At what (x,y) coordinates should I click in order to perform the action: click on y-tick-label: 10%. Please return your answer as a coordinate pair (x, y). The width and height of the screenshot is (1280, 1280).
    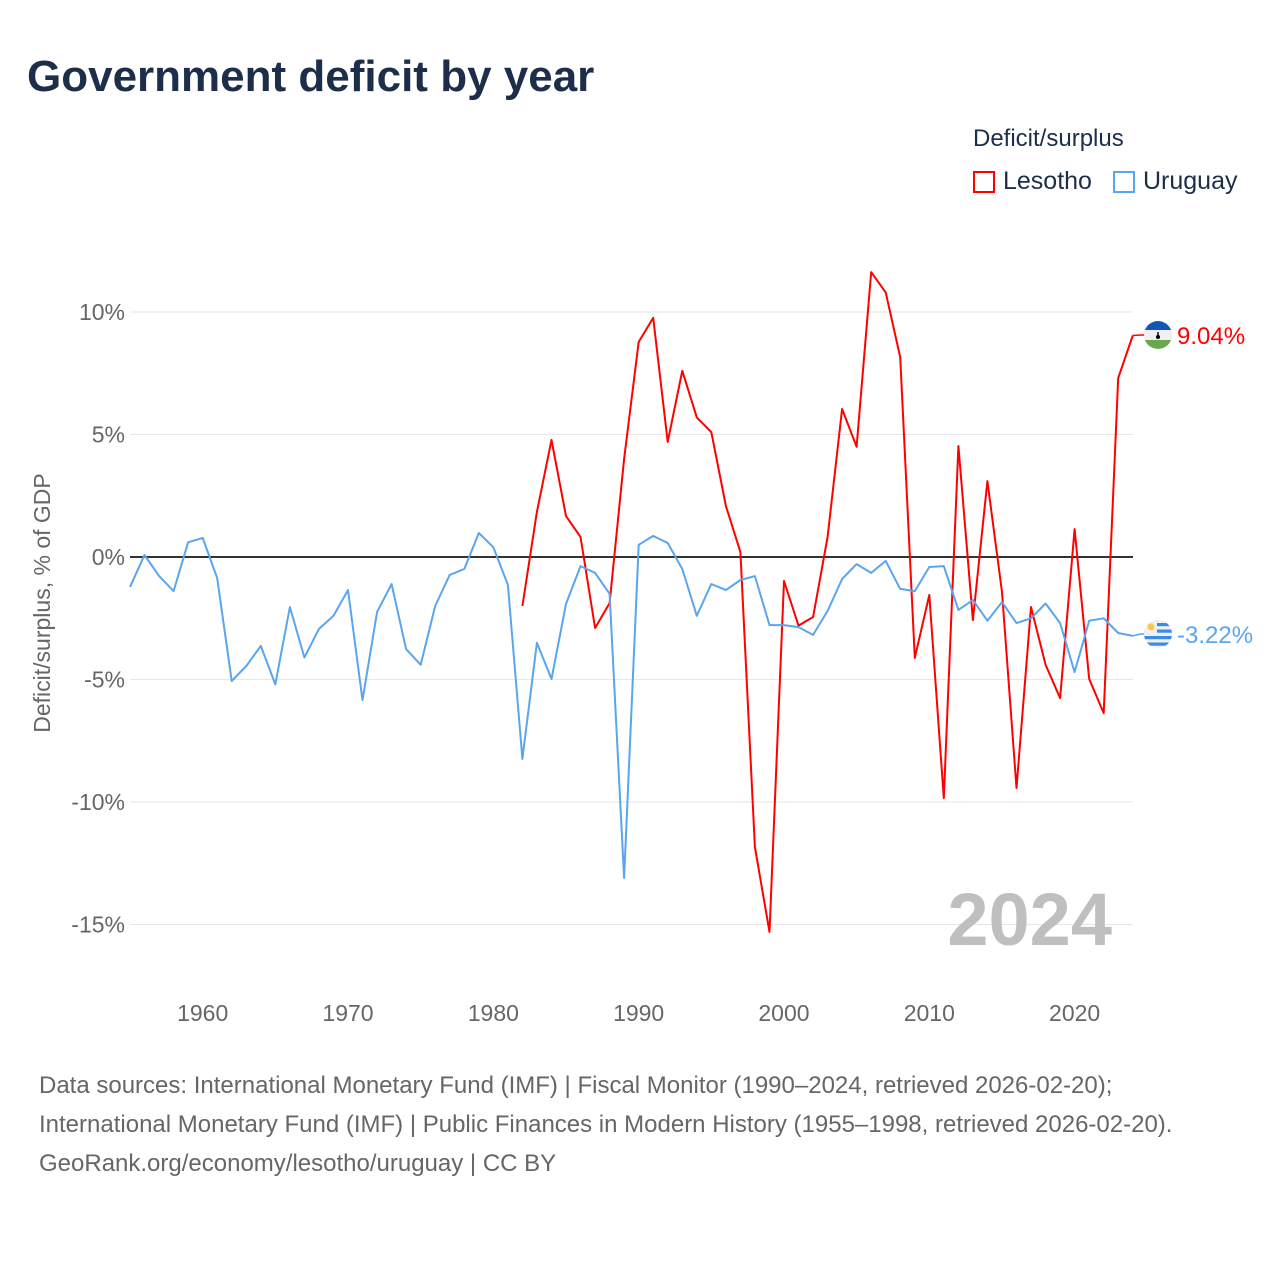
    Looking at the image, I should click on (102, 312).